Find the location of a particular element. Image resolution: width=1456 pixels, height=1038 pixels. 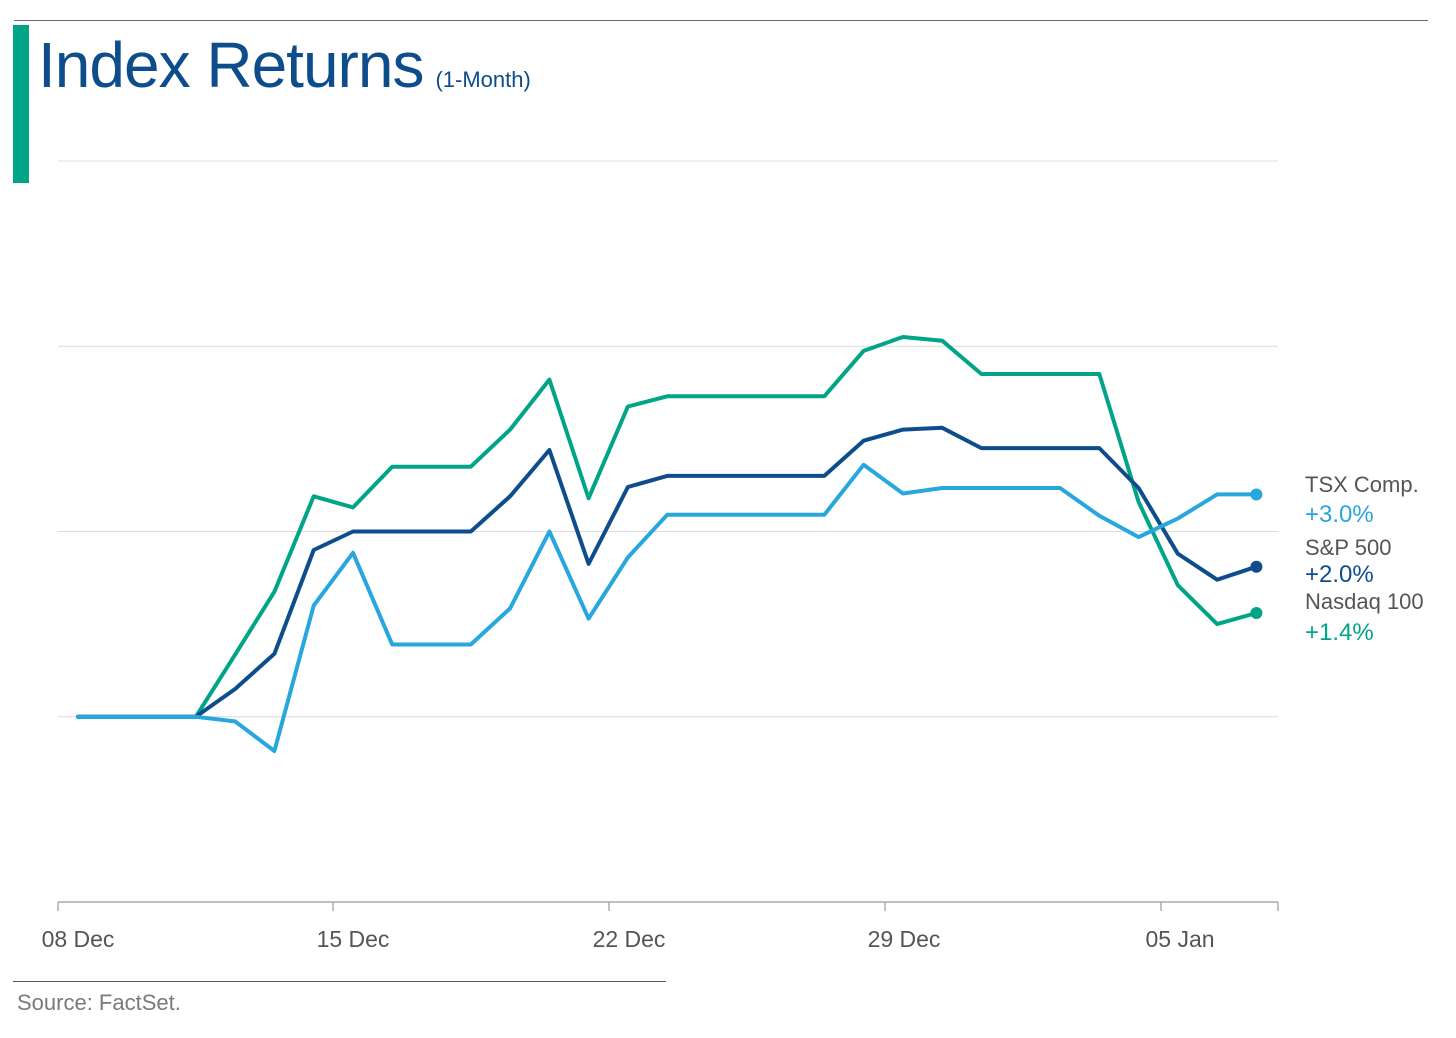

source-note: Source: FactSet. is located at coordinates (99, 1002).